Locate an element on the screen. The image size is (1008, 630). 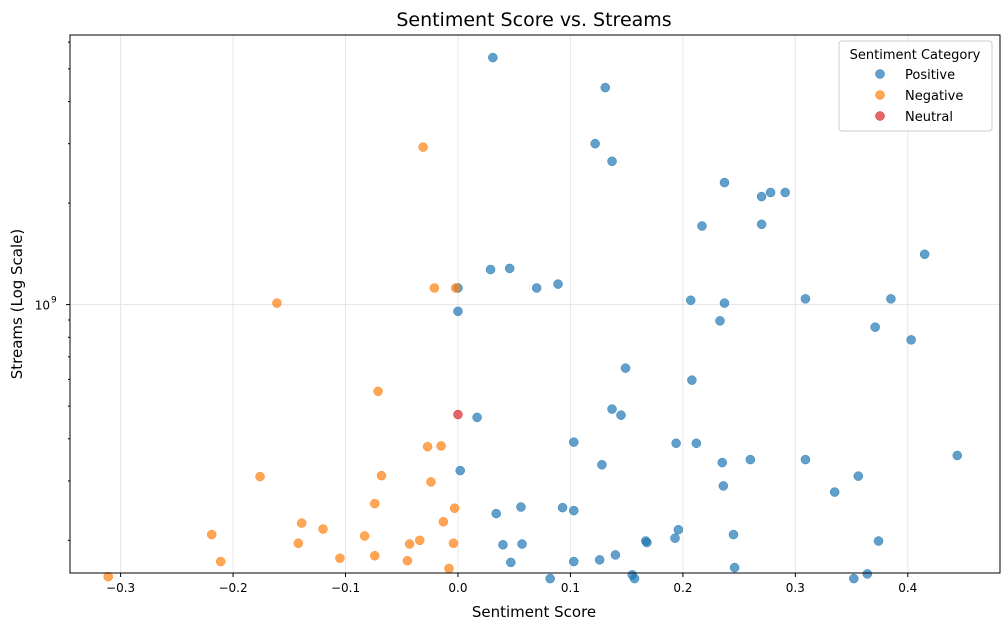
legend-marker-neutral is located at coordinates (880, 116).